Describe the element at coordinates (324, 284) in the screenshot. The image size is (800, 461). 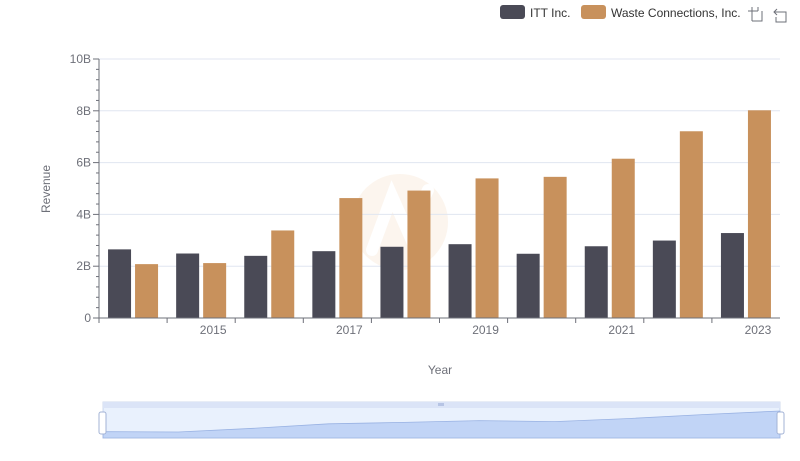
I see `bar-itt-2017` at that location.